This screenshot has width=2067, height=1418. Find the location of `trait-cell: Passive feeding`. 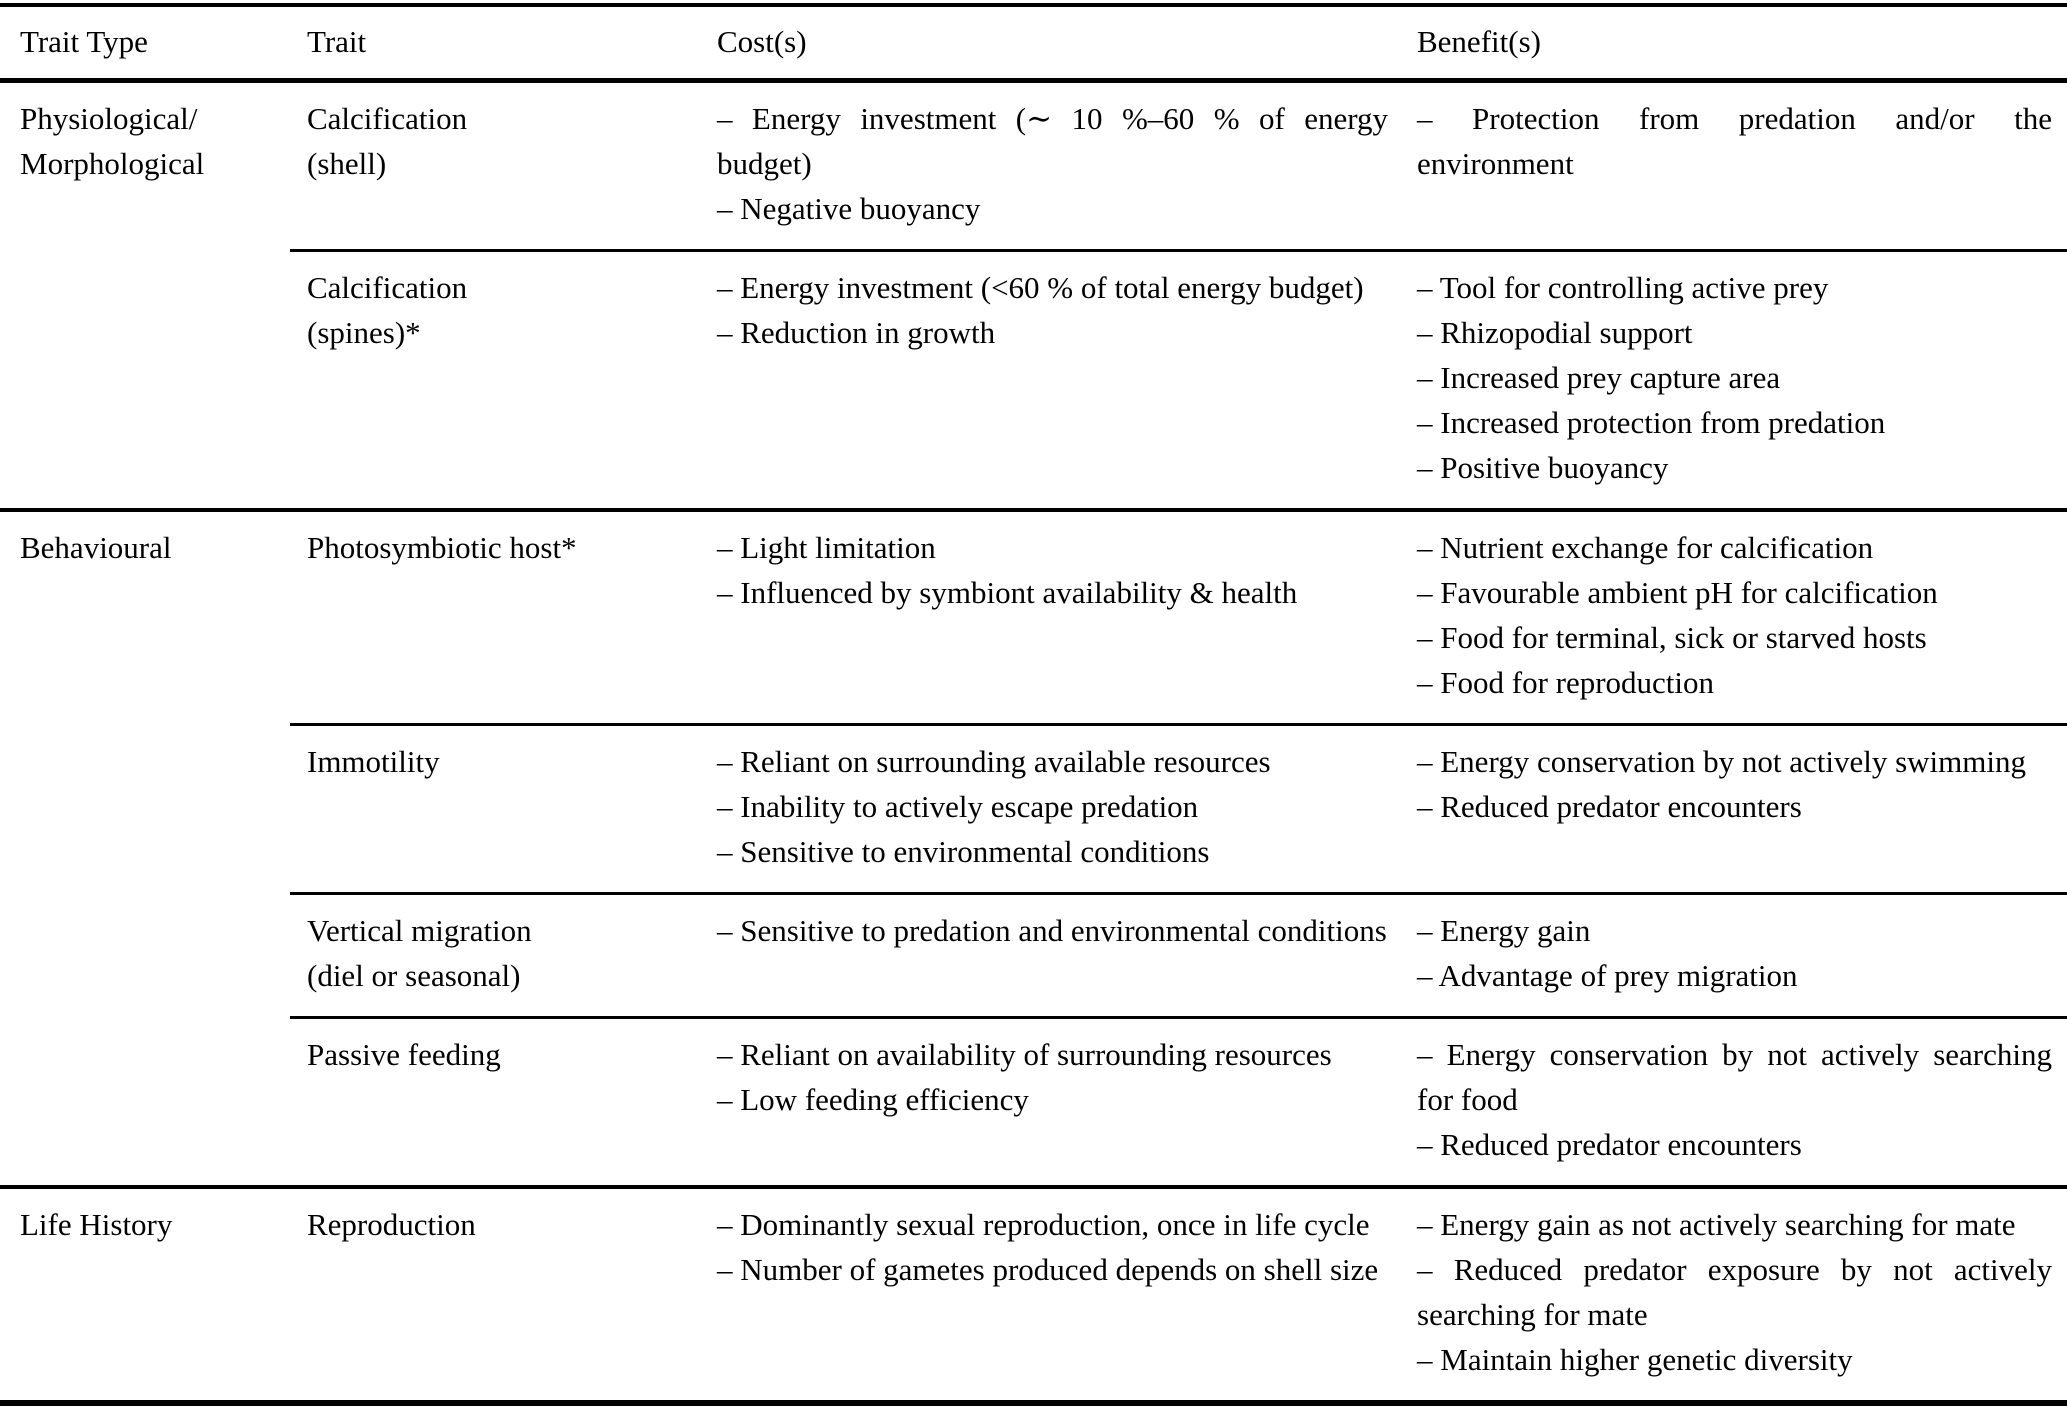

trait-cell: Passive feeding is located at coordinates (495, 1101).